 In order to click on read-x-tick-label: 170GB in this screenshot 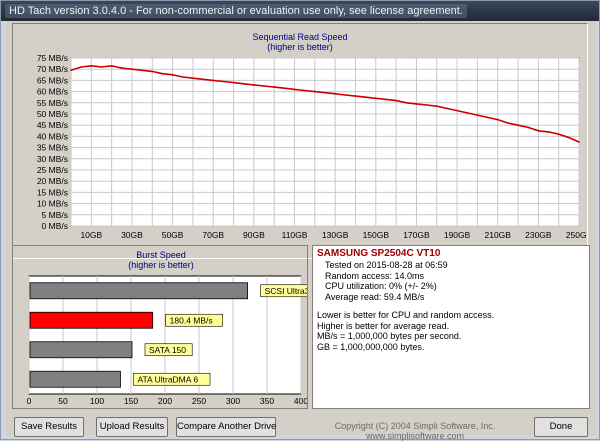, I will do `click(416, 235)`.